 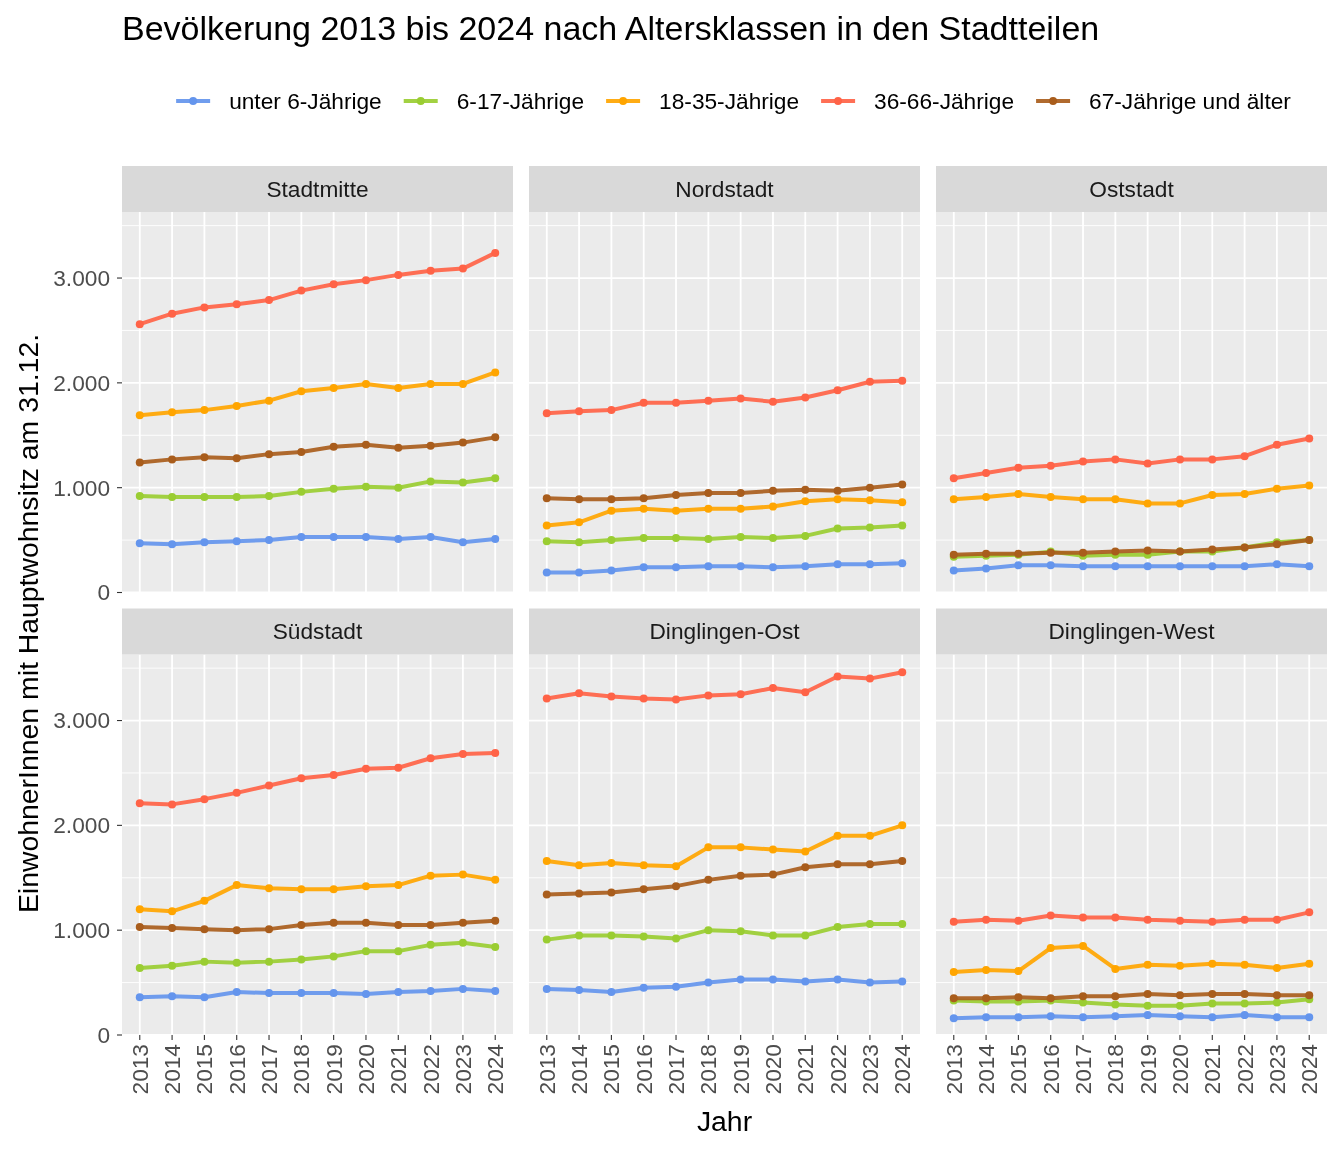 What do you see at coordinates (1018, 1069) in the screenshot?
I see `x-tick-label: 2015` at bounding box center [1018, 1069].